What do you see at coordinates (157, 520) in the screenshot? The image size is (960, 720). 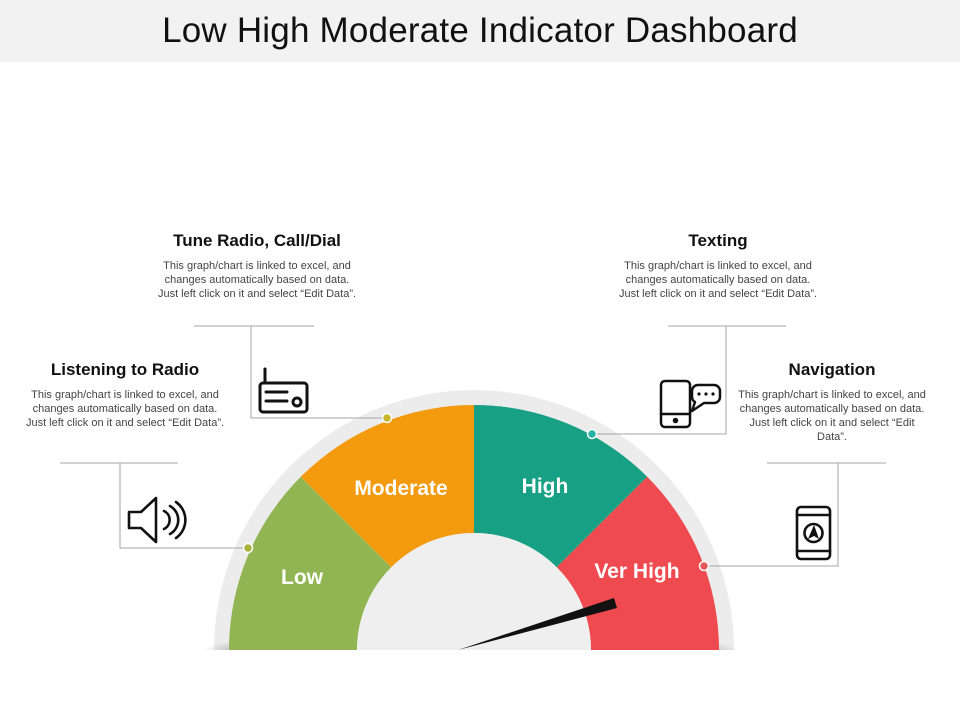 I see `speaker-icon` at bounding box center [157, 520].